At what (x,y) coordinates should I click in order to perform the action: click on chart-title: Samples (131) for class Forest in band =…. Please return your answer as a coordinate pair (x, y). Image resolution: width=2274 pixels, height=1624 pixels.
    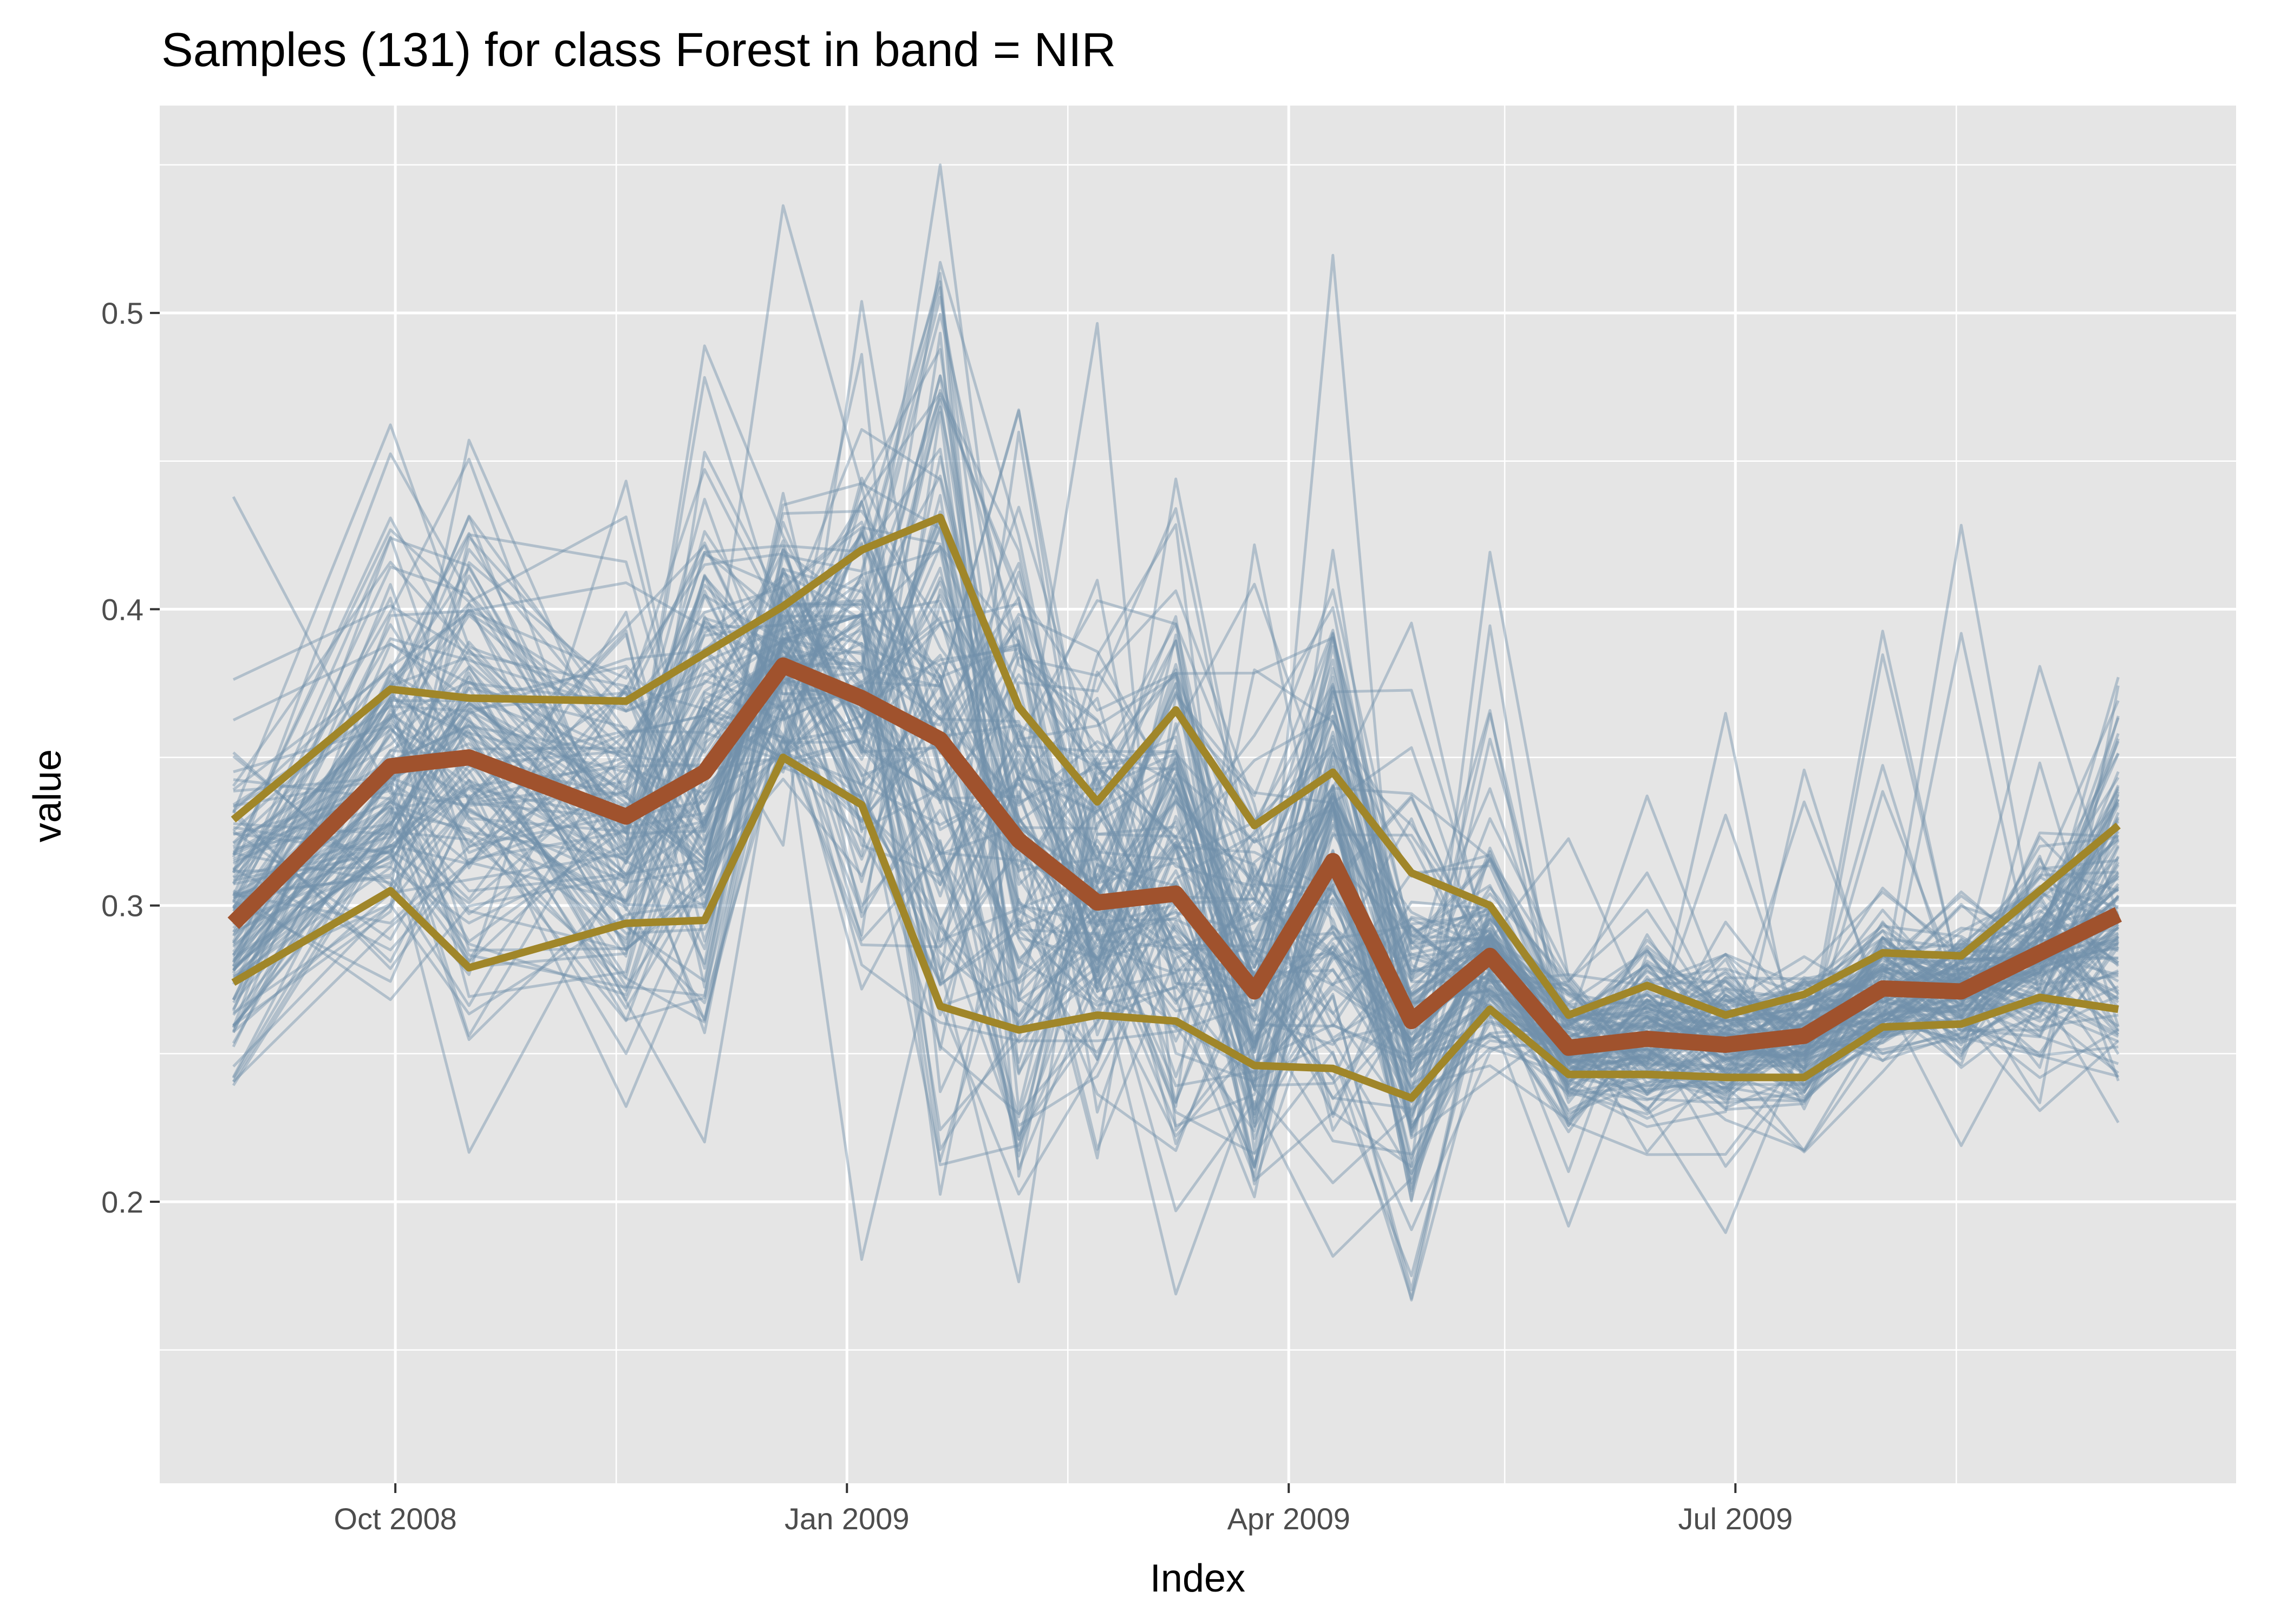
    Looking at the image, I should click on (639, 49).